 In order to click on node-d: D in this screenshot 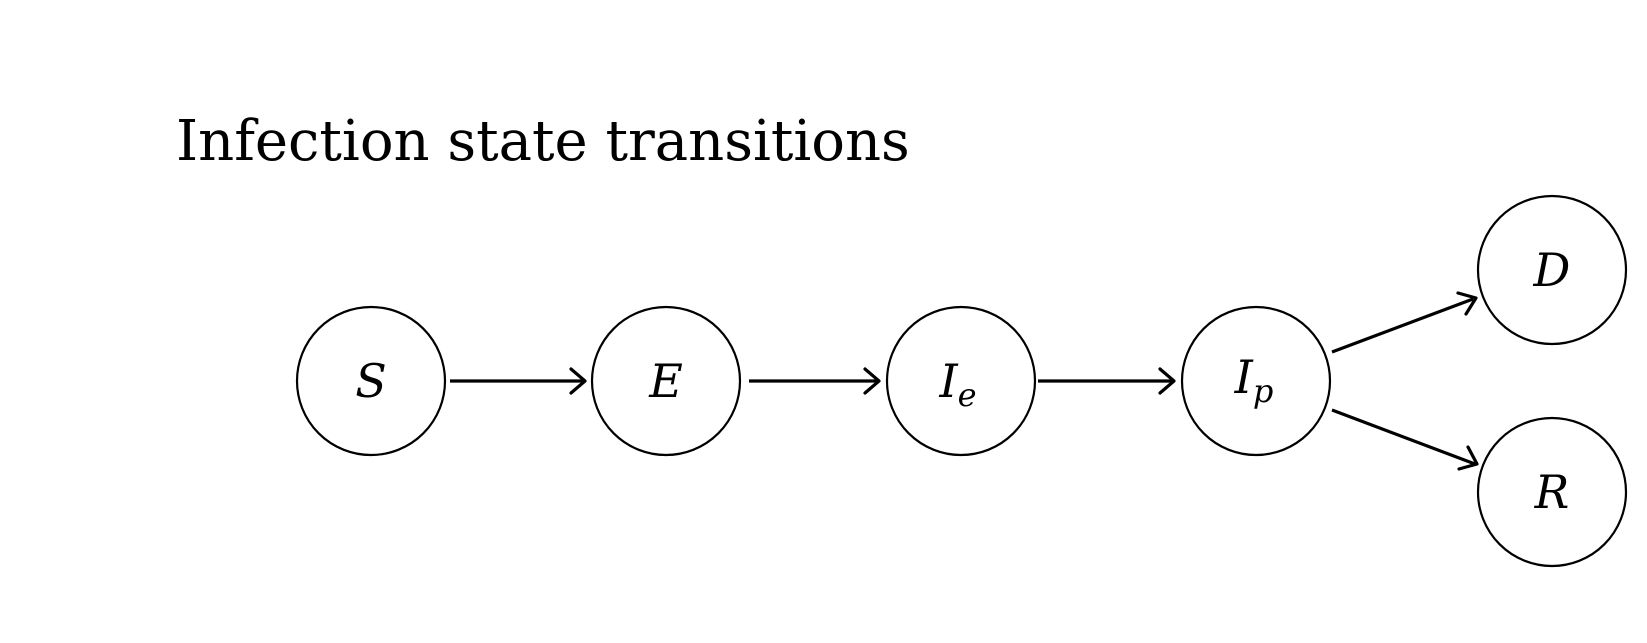, I will do `click(1552, 270)`.